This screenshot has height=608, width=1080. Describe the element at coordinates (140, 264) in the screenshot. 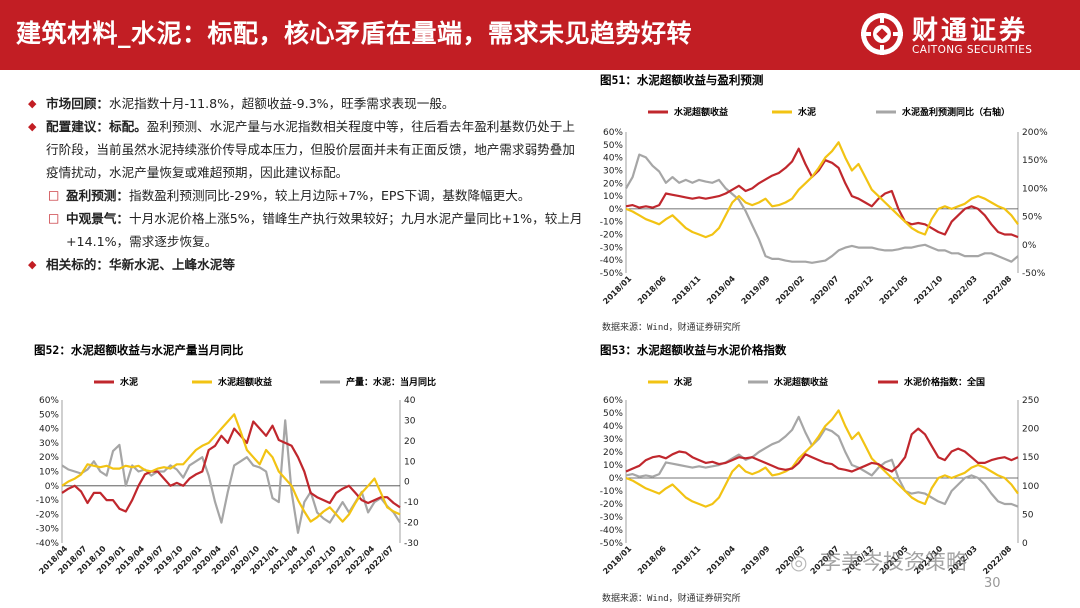

I see `bullet-key: 相关标的：华新水泥、上峰水泥等` at that location.